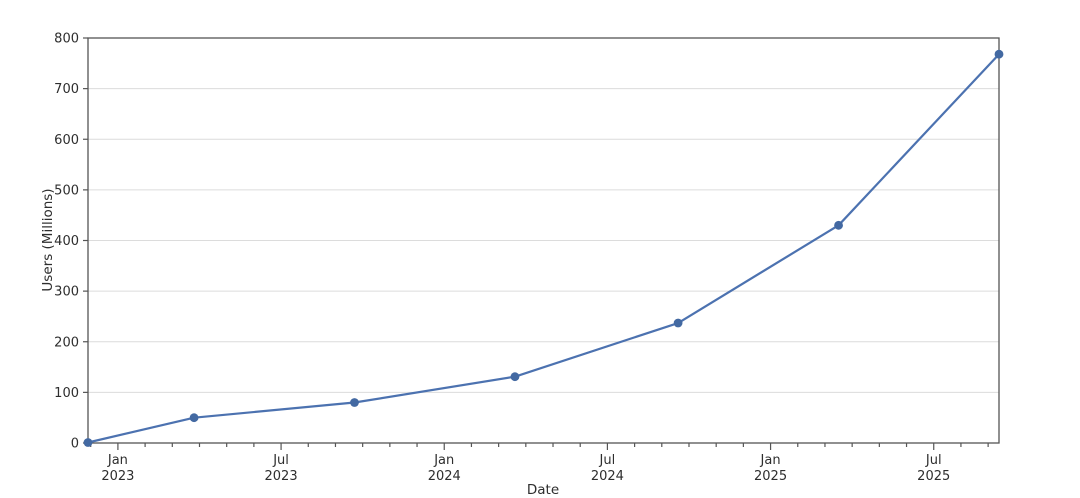 This screenshot has width=1080, height=498. I want to click on y-tick-label-0: 0, so click(75, 444).